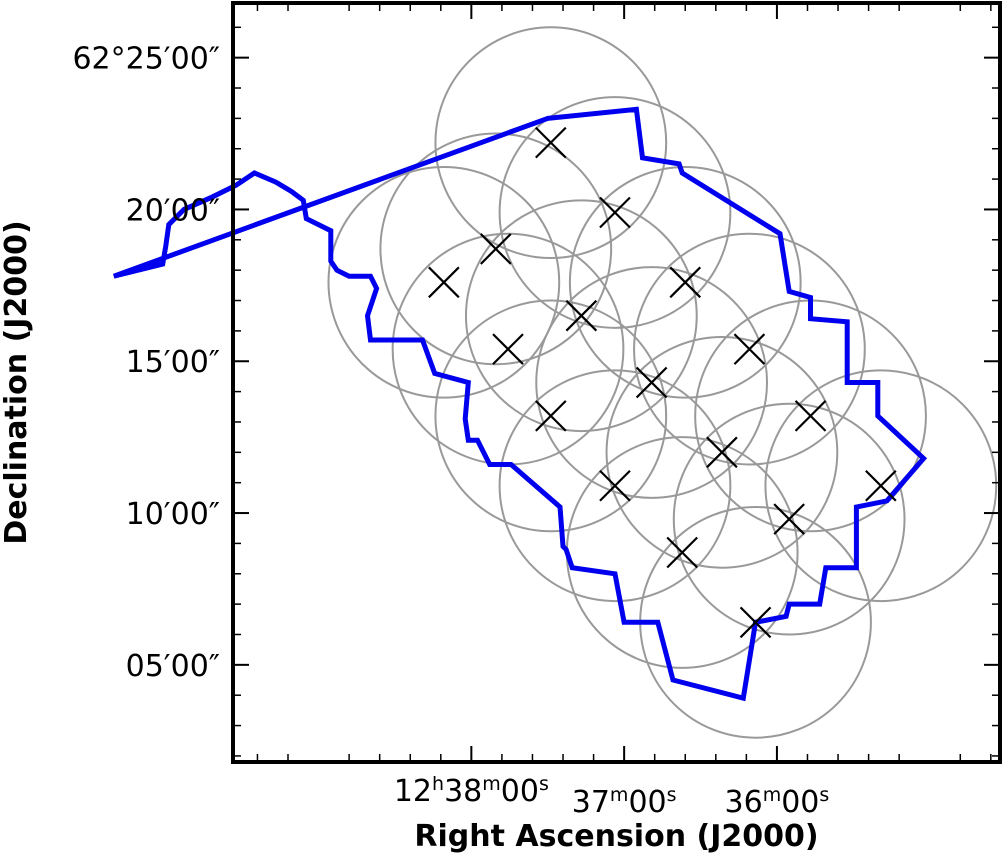 This screenshot has width=1002, height=856. Describe the element at coordinates (777, 802) in the screenshot. I see `x-tick-label-3: 36m00s` at that location.